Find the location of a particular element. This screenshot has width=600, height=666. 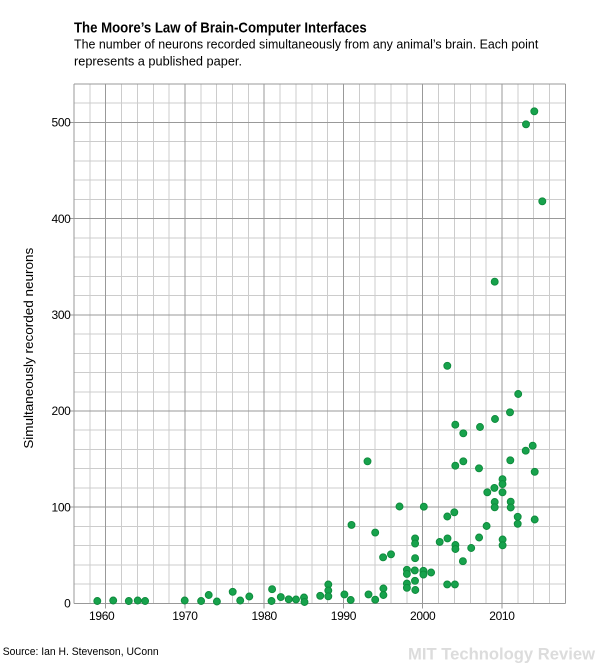

svg-text: 300 is located at coordinates (62, 315).